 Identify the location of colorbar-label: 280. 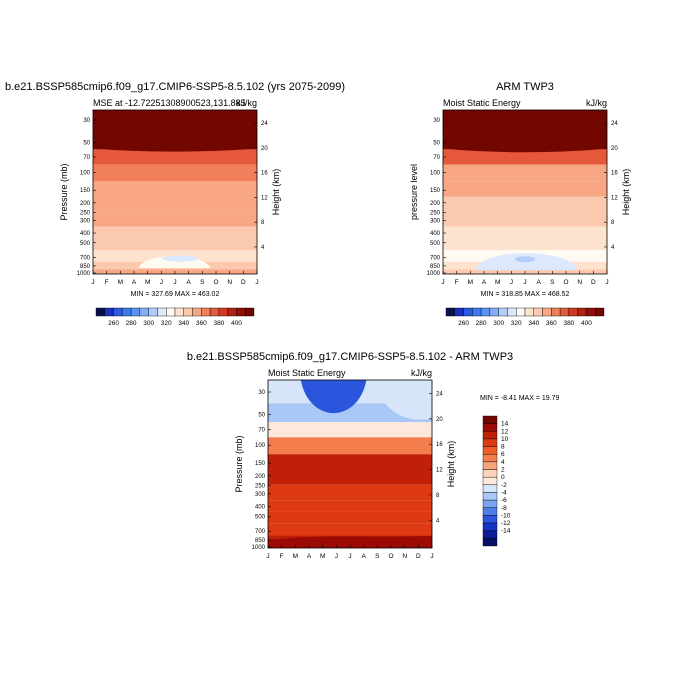
(481, 323).